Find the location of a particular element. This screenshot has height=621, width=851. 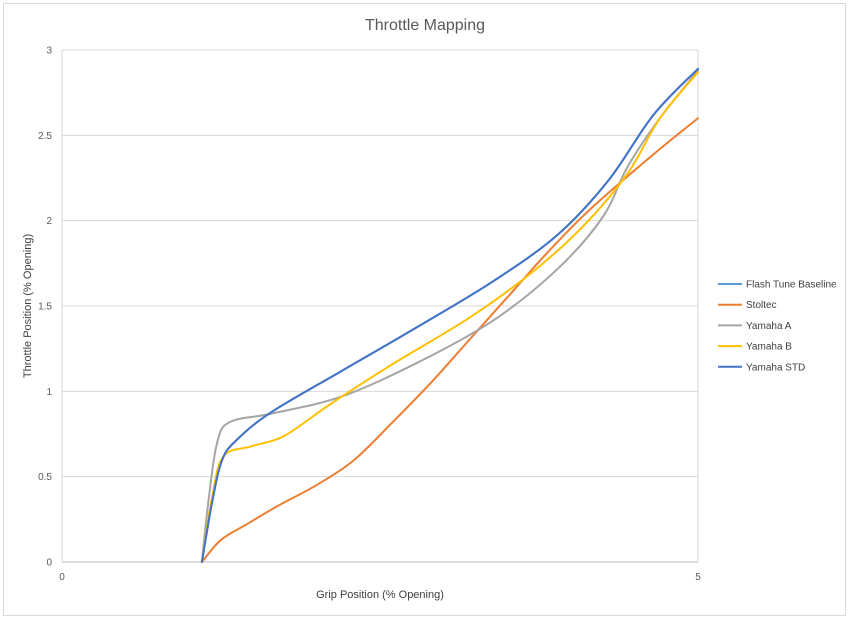

y-tick-label: 1 is located at coordinates (49, 392).